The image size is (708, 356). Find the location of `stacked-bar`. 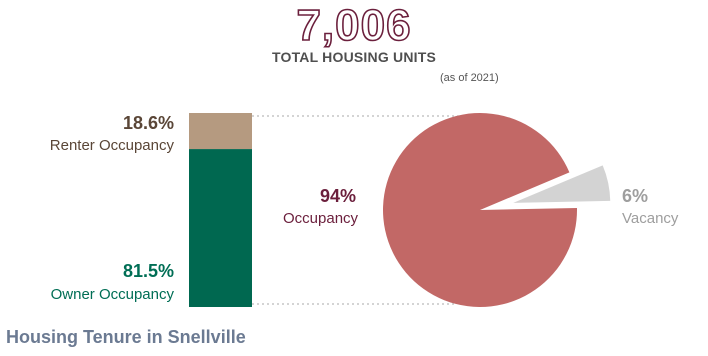

stacked-bar is located at coordinates (220, 210).